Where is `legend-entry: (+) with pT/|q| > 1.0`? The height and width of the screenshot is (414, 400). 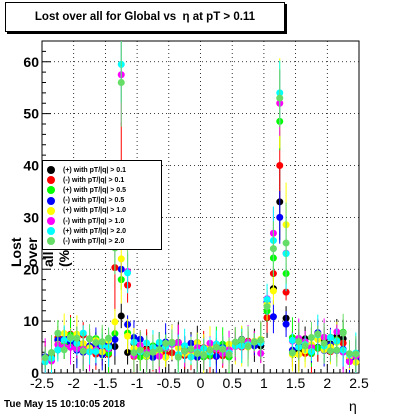 legend-entry: (+) with pT/|q| > 1.0 is located at coordinates (86, 211).